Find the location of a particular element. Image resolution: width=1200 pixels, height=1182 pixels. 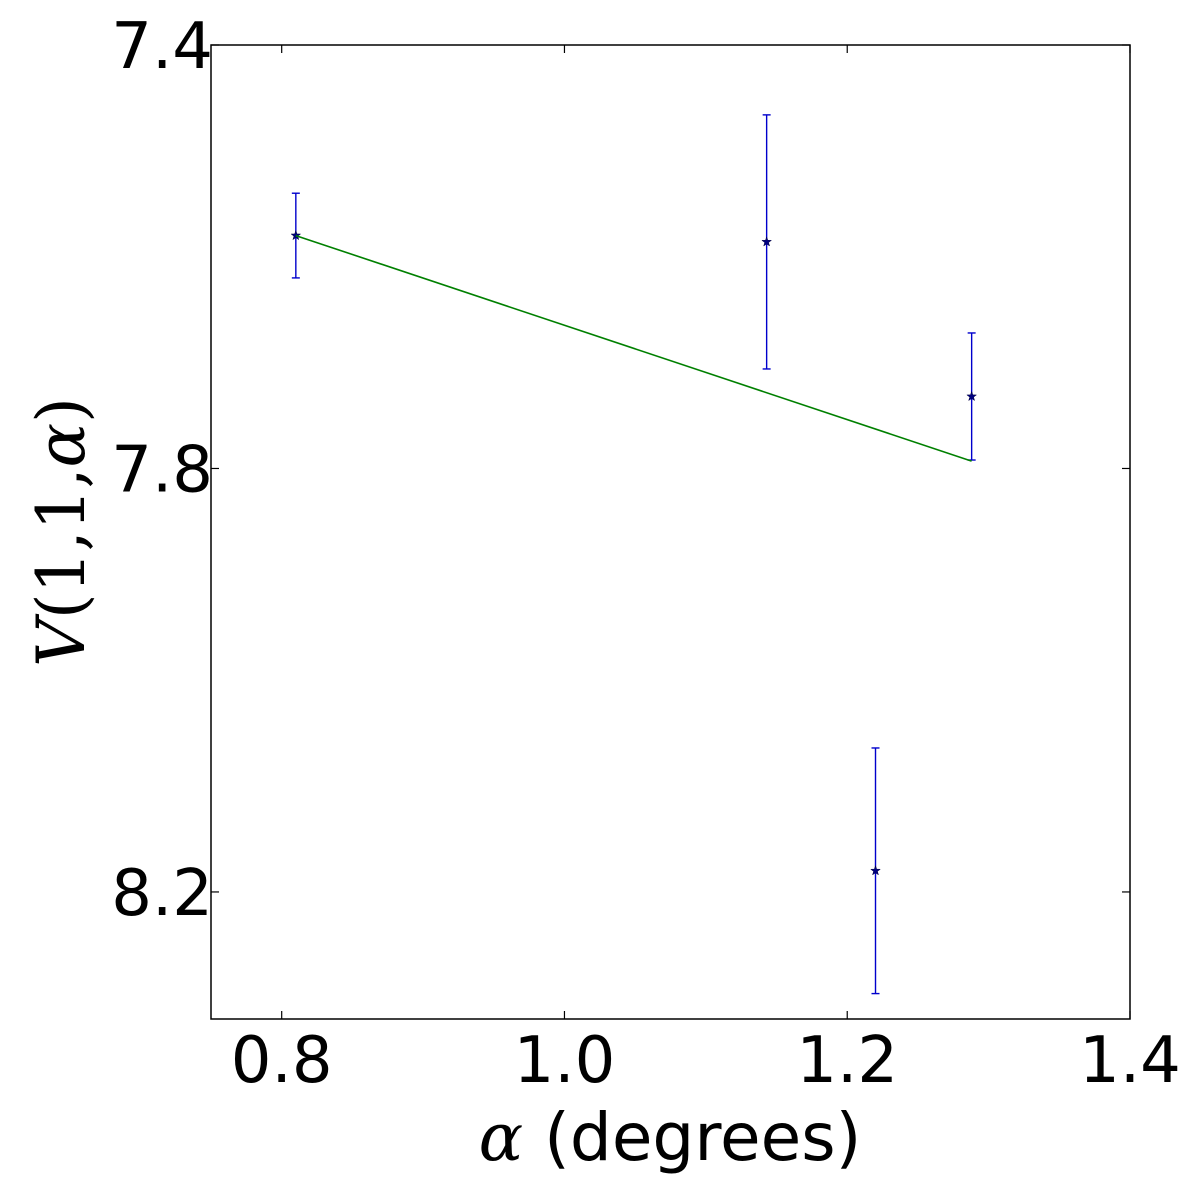

x-tick-label: 1.4 is located at coordinates (1130, 1061).